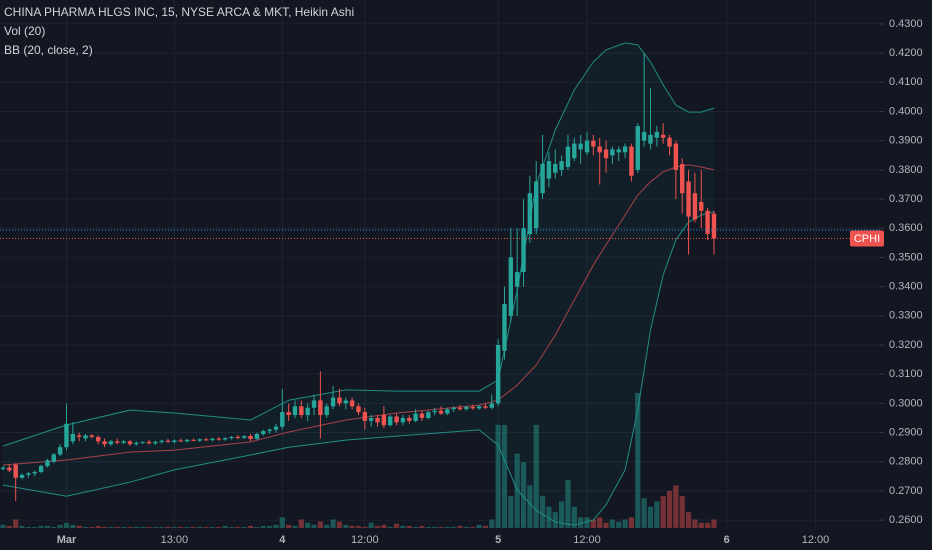 The image size is (932, 550). Describe the element at coordinates (867, 238) in the screenshot. I see `symbol-tag` at that location.